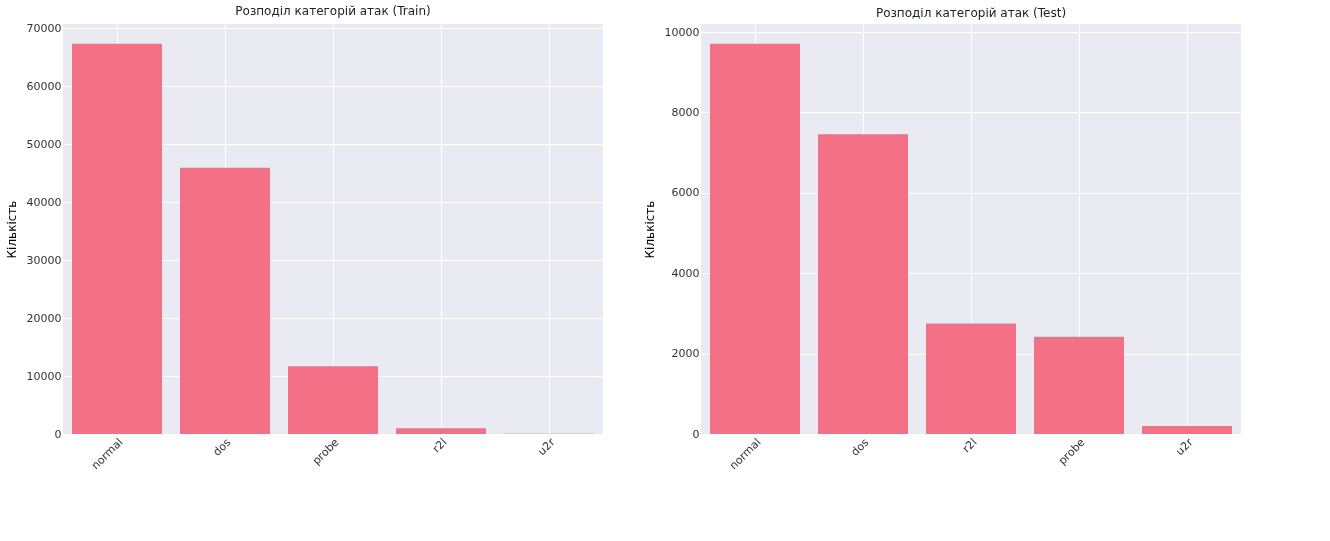  Describe the element at coordinates (685, 112) in the screenshot. I see `y-tick-label: 8000` at that location.